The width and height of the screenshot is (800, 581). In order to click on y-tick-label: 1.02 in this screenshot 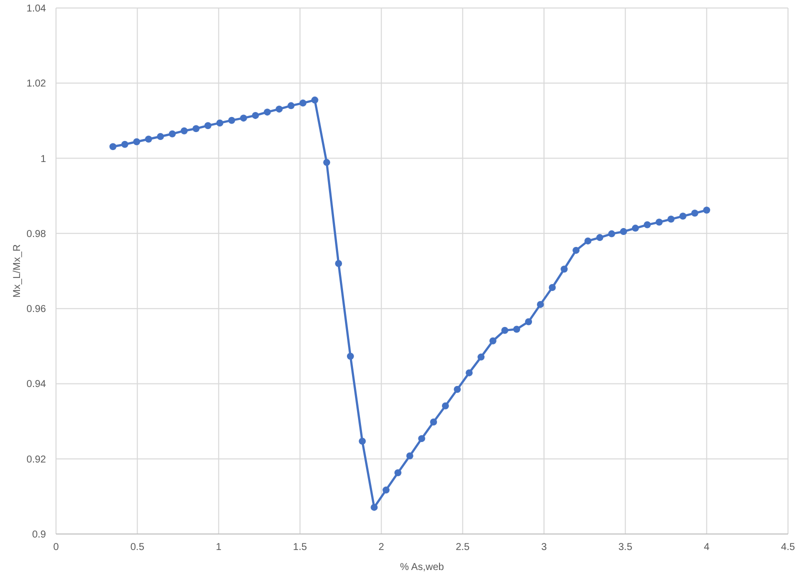, I will do `click(36, 84)`.